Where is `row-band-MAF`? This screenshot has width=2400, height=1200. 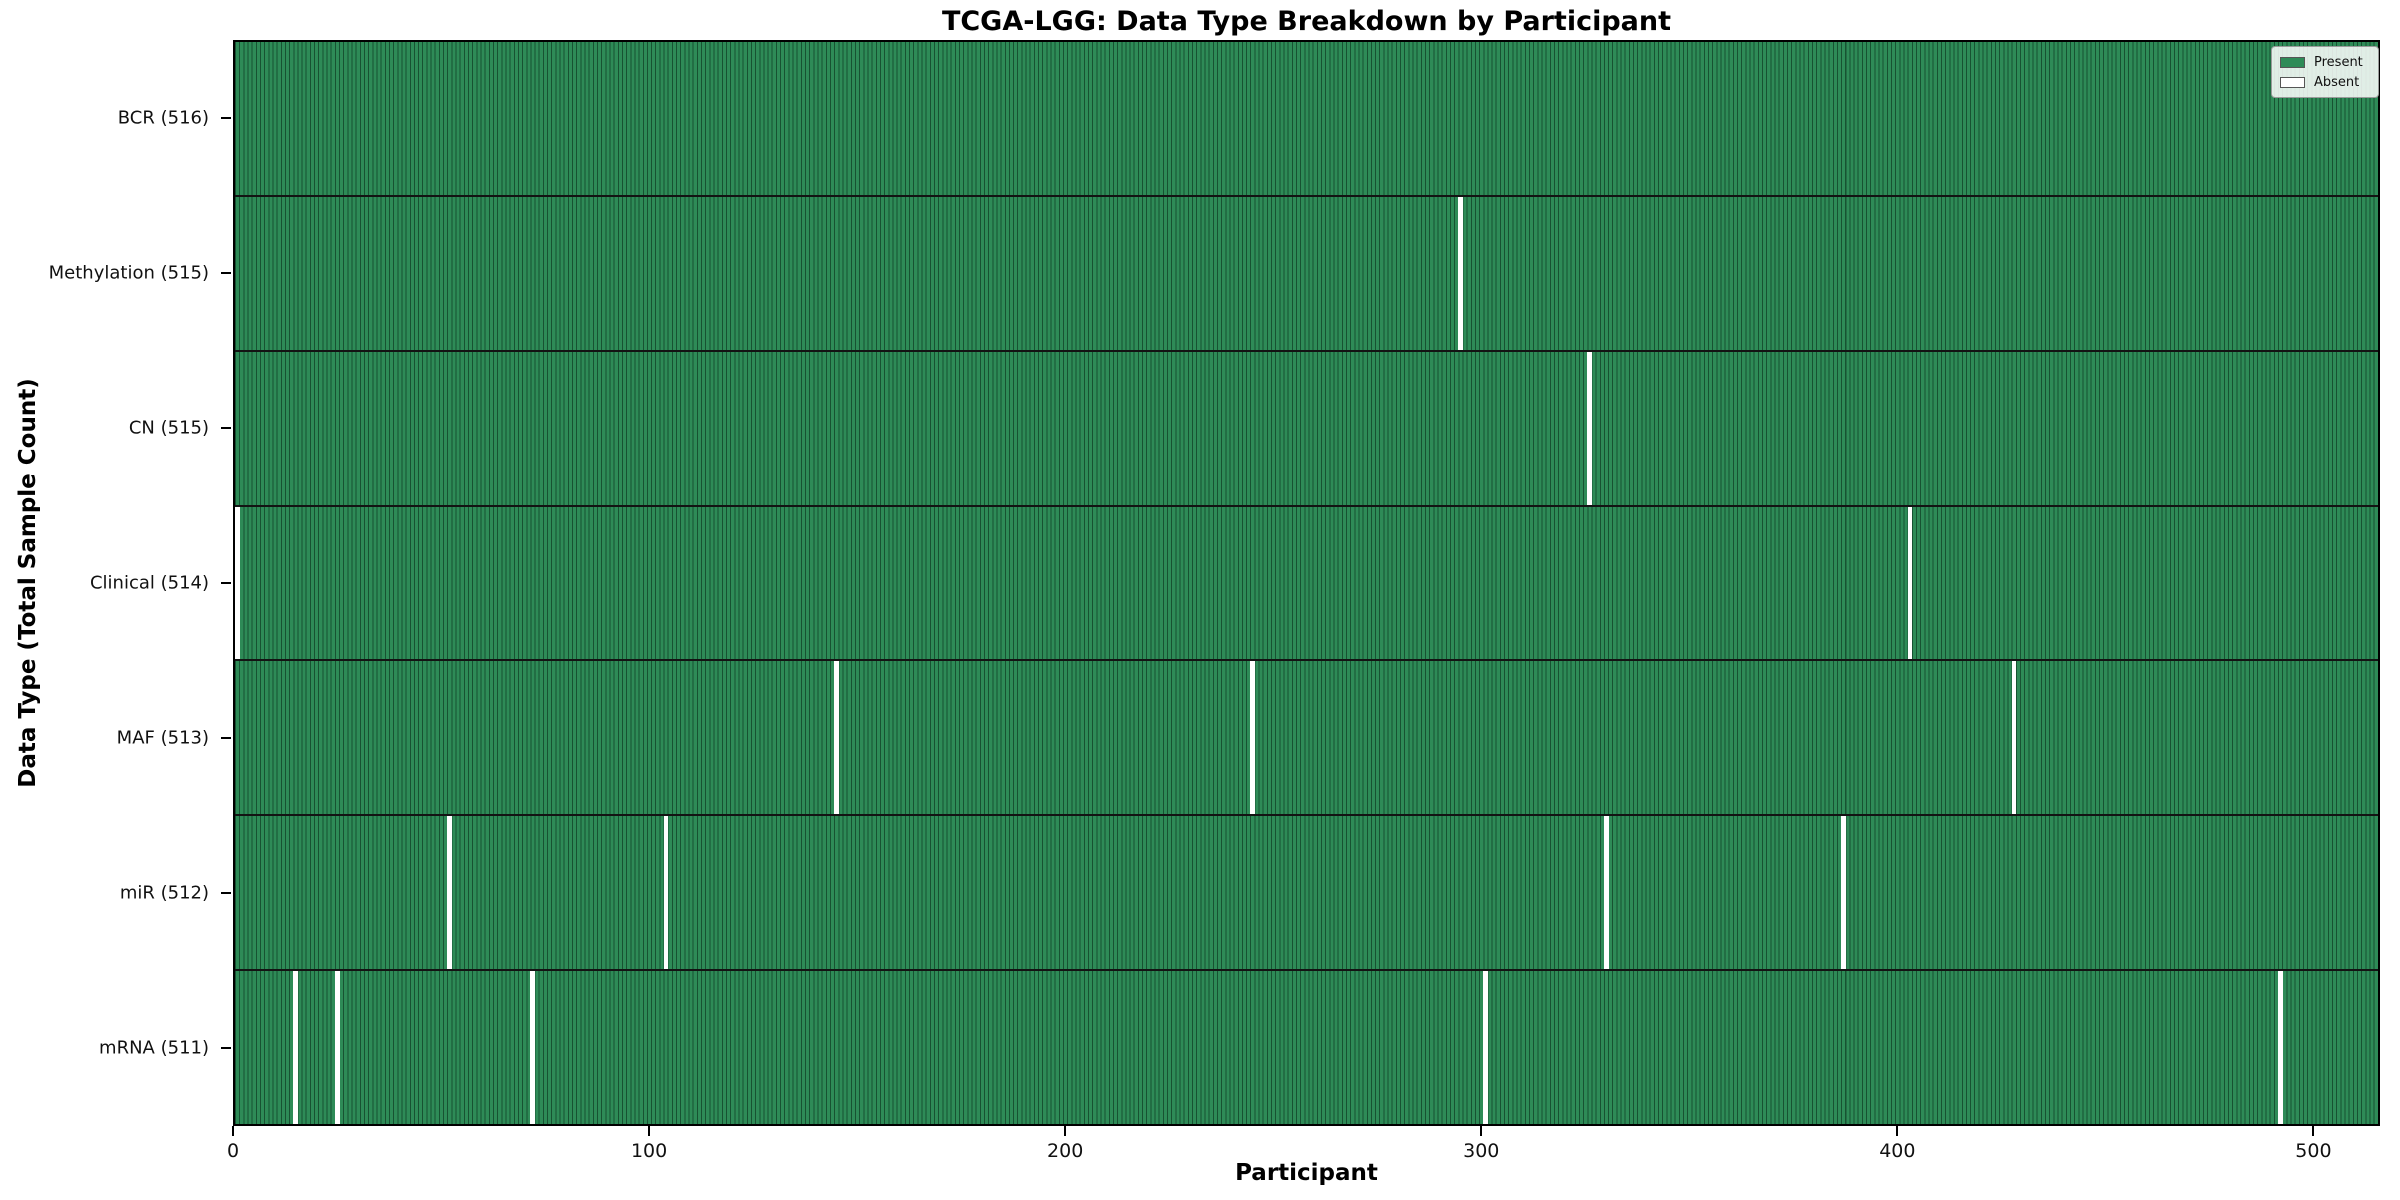 row-band-MAF is located at coordinates (1306, 737).